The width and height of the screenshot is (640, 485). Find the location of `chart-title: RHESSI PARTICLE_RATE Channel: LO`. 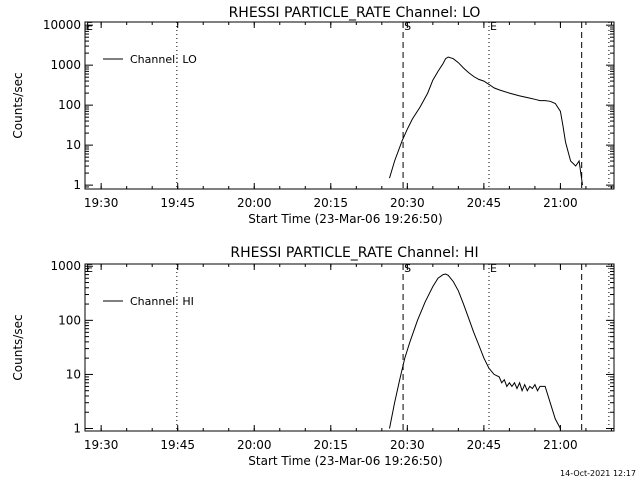

chart-title: RHESSI PARTICLE_RATE Channel: LO is located at coordinates (355, 13).